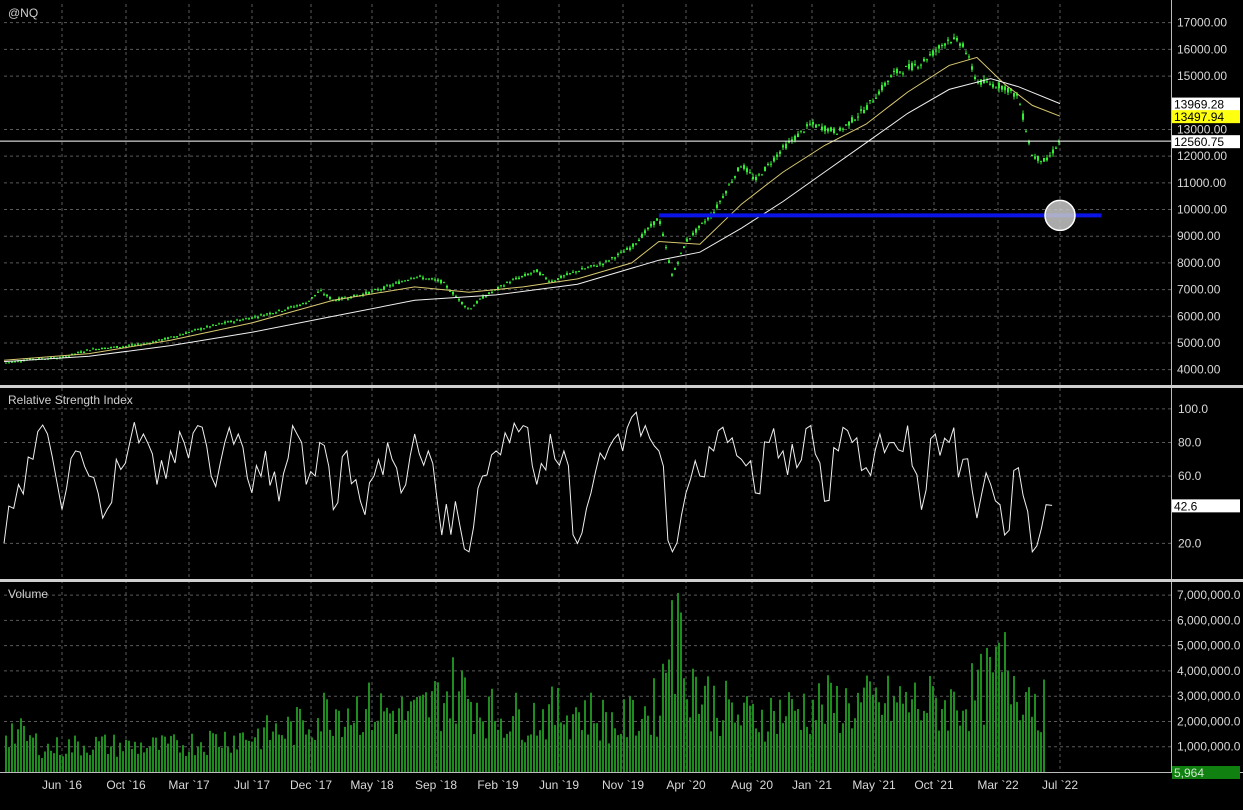 Image resolution: width=1243 pixels, height=810 pixels. I want to click on price-tick-label: 5000.00, so click(1199, 343).